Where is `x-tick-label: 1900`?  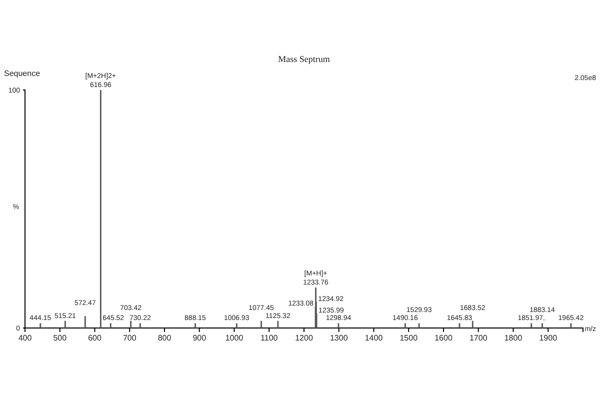
x-tick-label: 1900 is located at coordinates (548, 338).